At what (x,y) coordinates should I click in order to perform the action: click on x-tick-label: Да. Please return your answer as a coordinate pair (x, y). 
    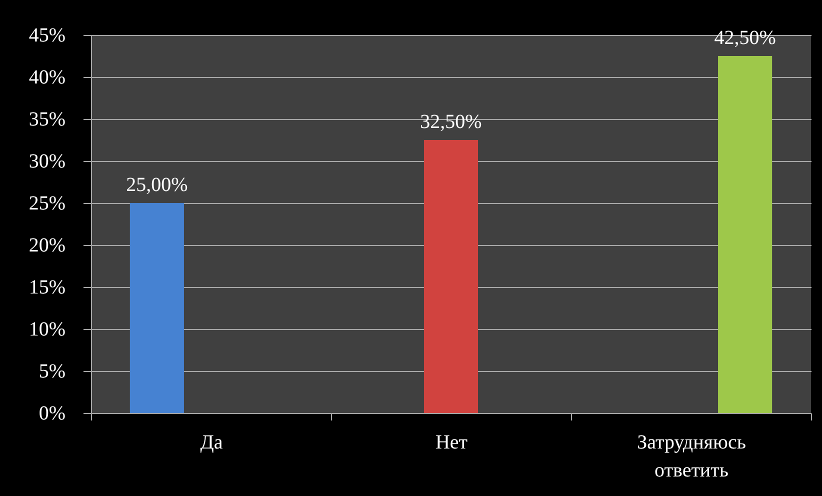
    Looking at the image, I should click on (211, 443).